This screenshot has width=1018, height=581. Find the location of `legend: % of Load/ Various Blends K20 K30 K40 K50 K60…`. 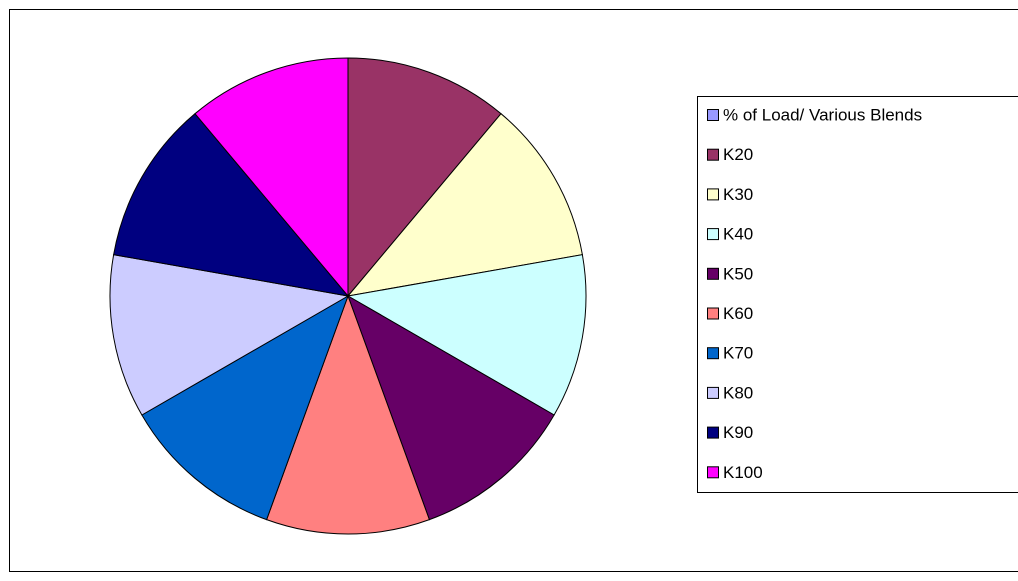

legend: % of Load/ Various Blends K20 K30 K40 K50 K60… is located at coordinates (814, 293).